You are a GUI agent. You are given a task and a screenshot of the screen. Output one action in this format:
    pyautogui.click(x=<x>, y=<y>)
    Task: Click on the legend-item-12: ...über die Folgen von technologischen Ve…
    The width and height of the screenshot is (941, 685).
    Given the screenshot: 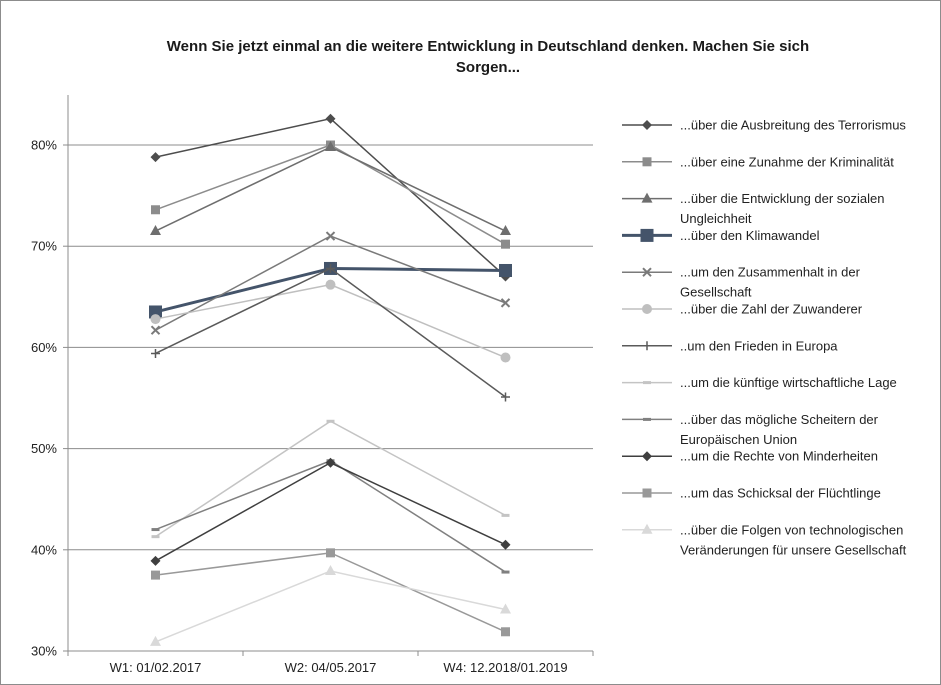 What is the action you would take?
    pyautogui.click(x=764, y=539)
    